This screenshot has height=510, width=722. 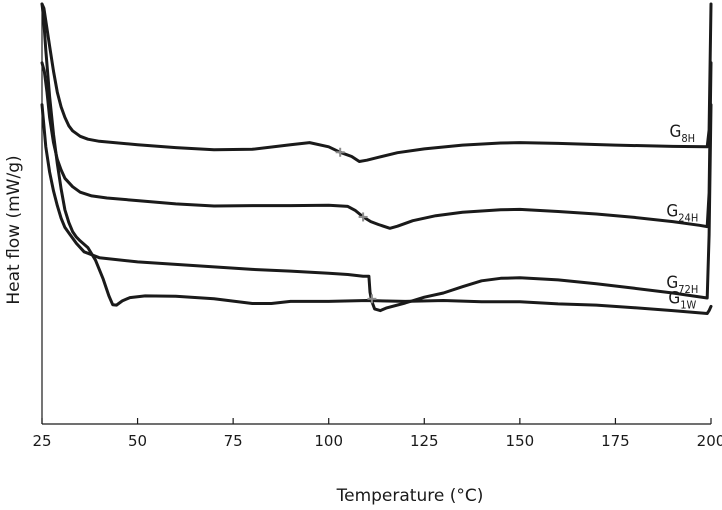 I want to click on tg-markers, so click(x=356, y=225).